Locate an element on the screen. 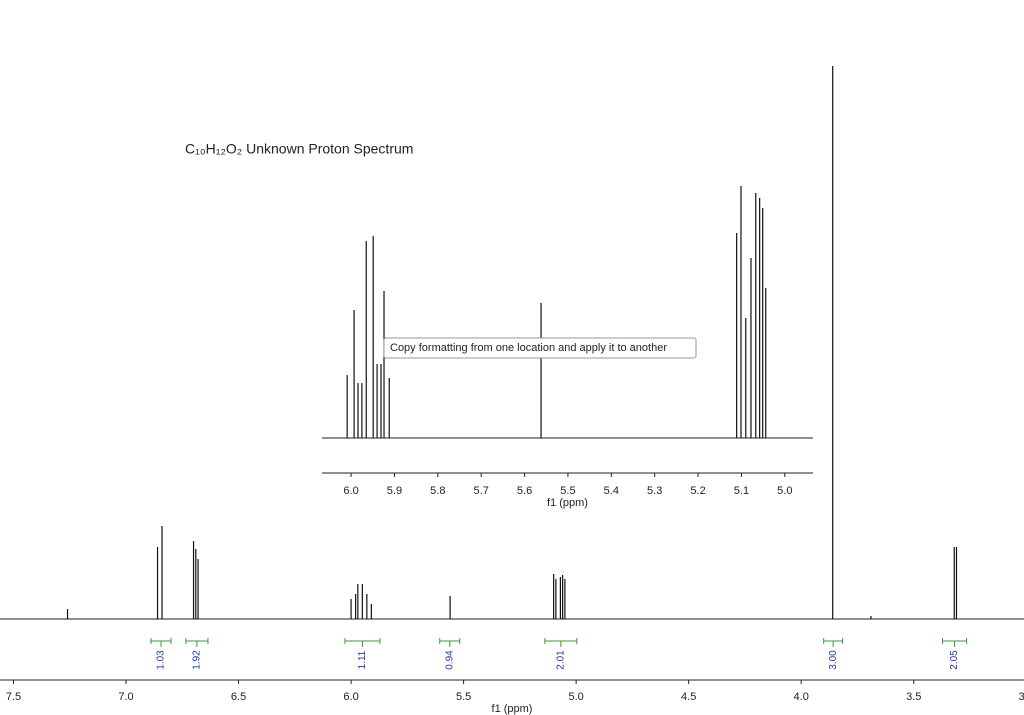 The height and width of the screenshot is (715, 1024). integral-label: 1.92 is located at coordinates (197, 660).